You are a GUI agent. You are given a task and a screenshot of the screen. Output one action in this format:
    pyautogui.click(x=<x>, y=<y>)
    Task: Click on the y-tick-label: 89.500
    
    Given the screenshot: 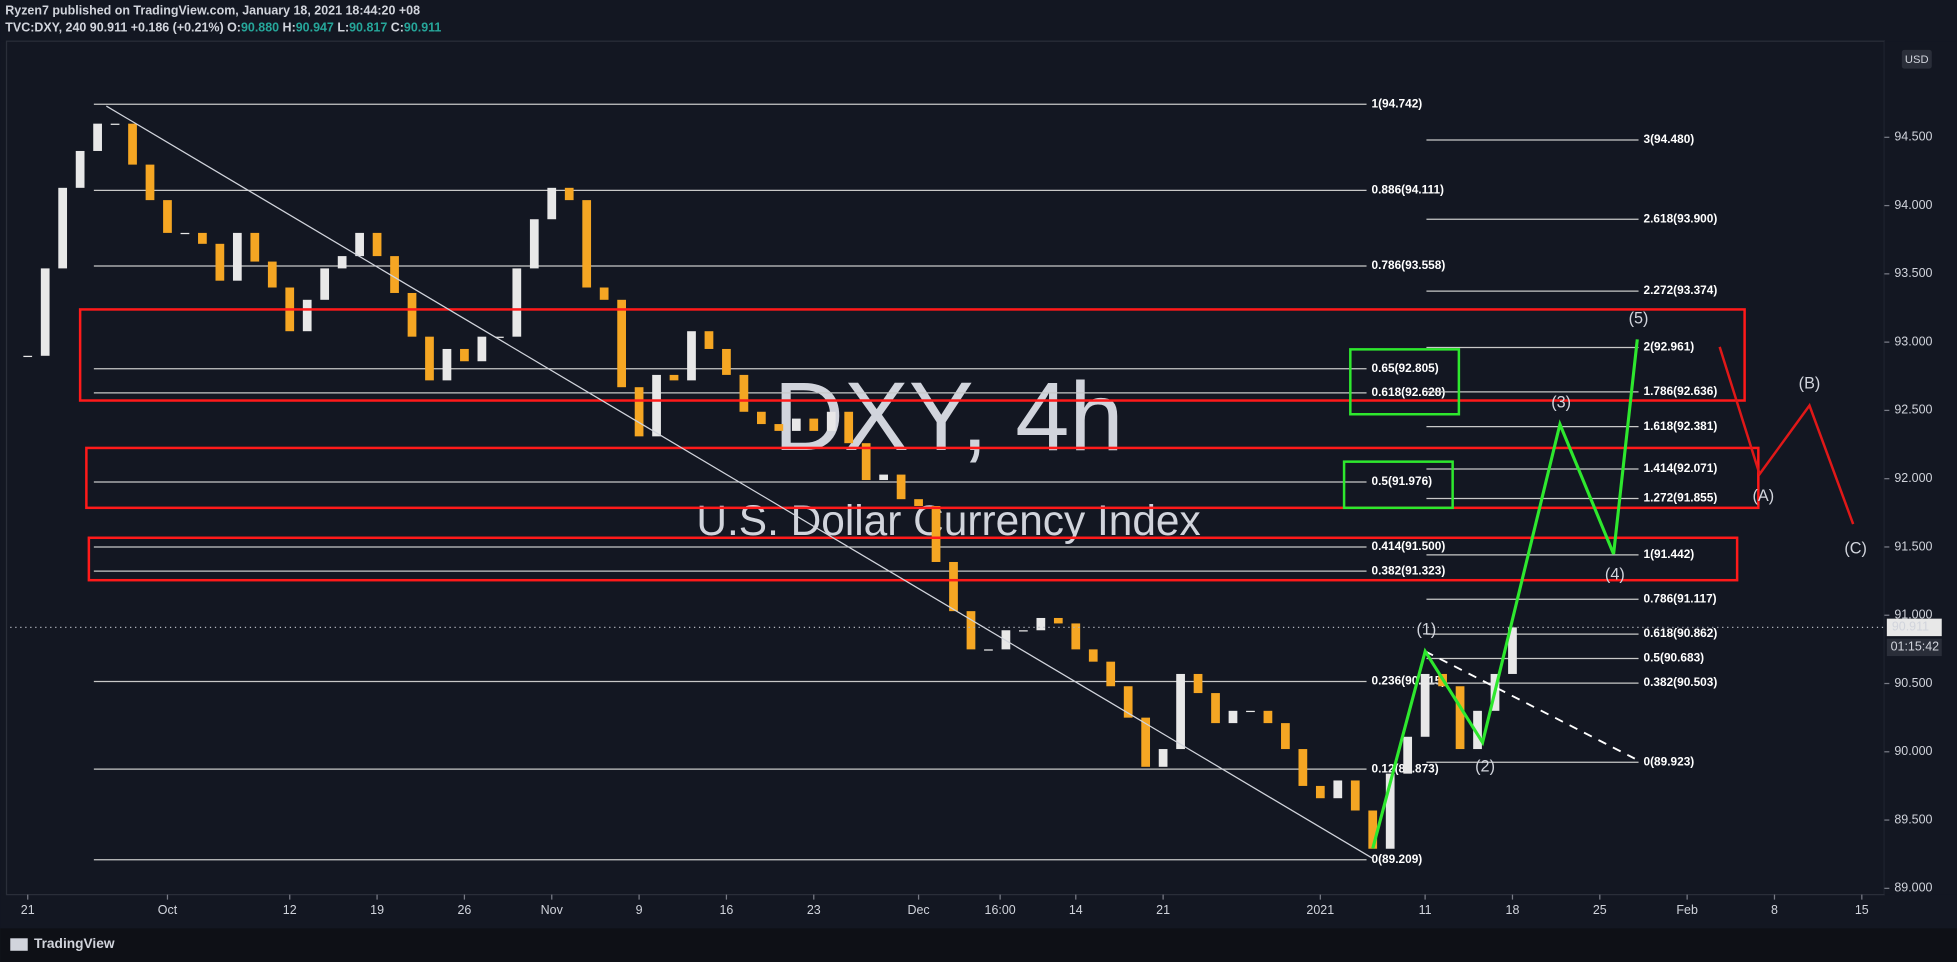 What is the action you would take?
    pyautogui.click(x=1913, y=819)
    